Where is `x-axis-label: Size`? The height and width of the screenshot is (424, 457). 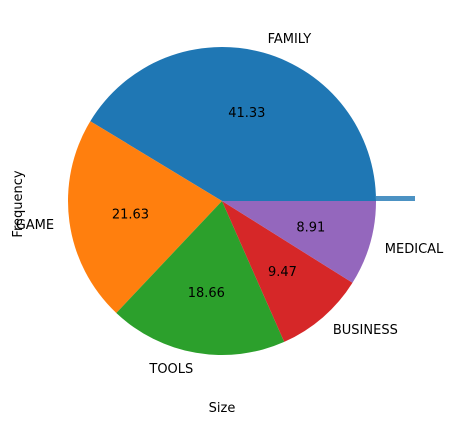 x-axis-label: Size is located at coordinates (222, 408).